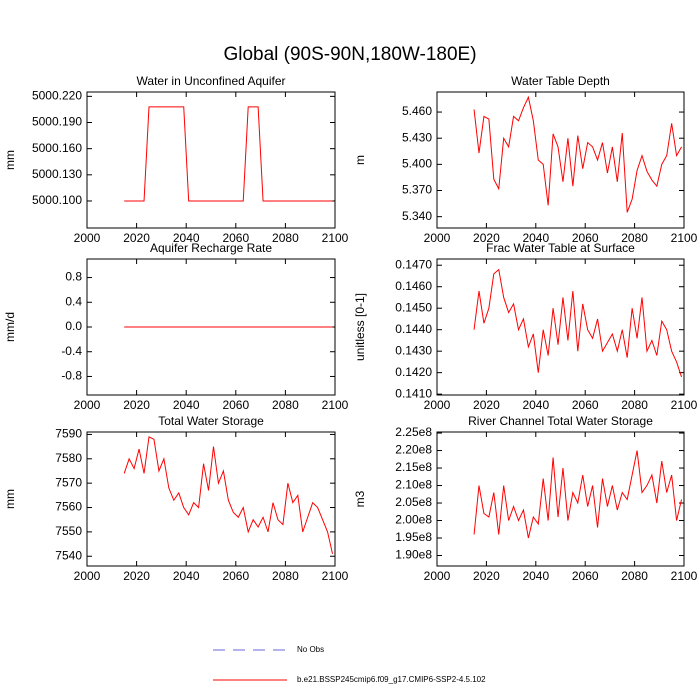 The image size is (700, 700). What do you see at coordinates (57, 200) in the screenshot?
I see `y-tick-label: 5000.100` at bounding box center [57, 200].